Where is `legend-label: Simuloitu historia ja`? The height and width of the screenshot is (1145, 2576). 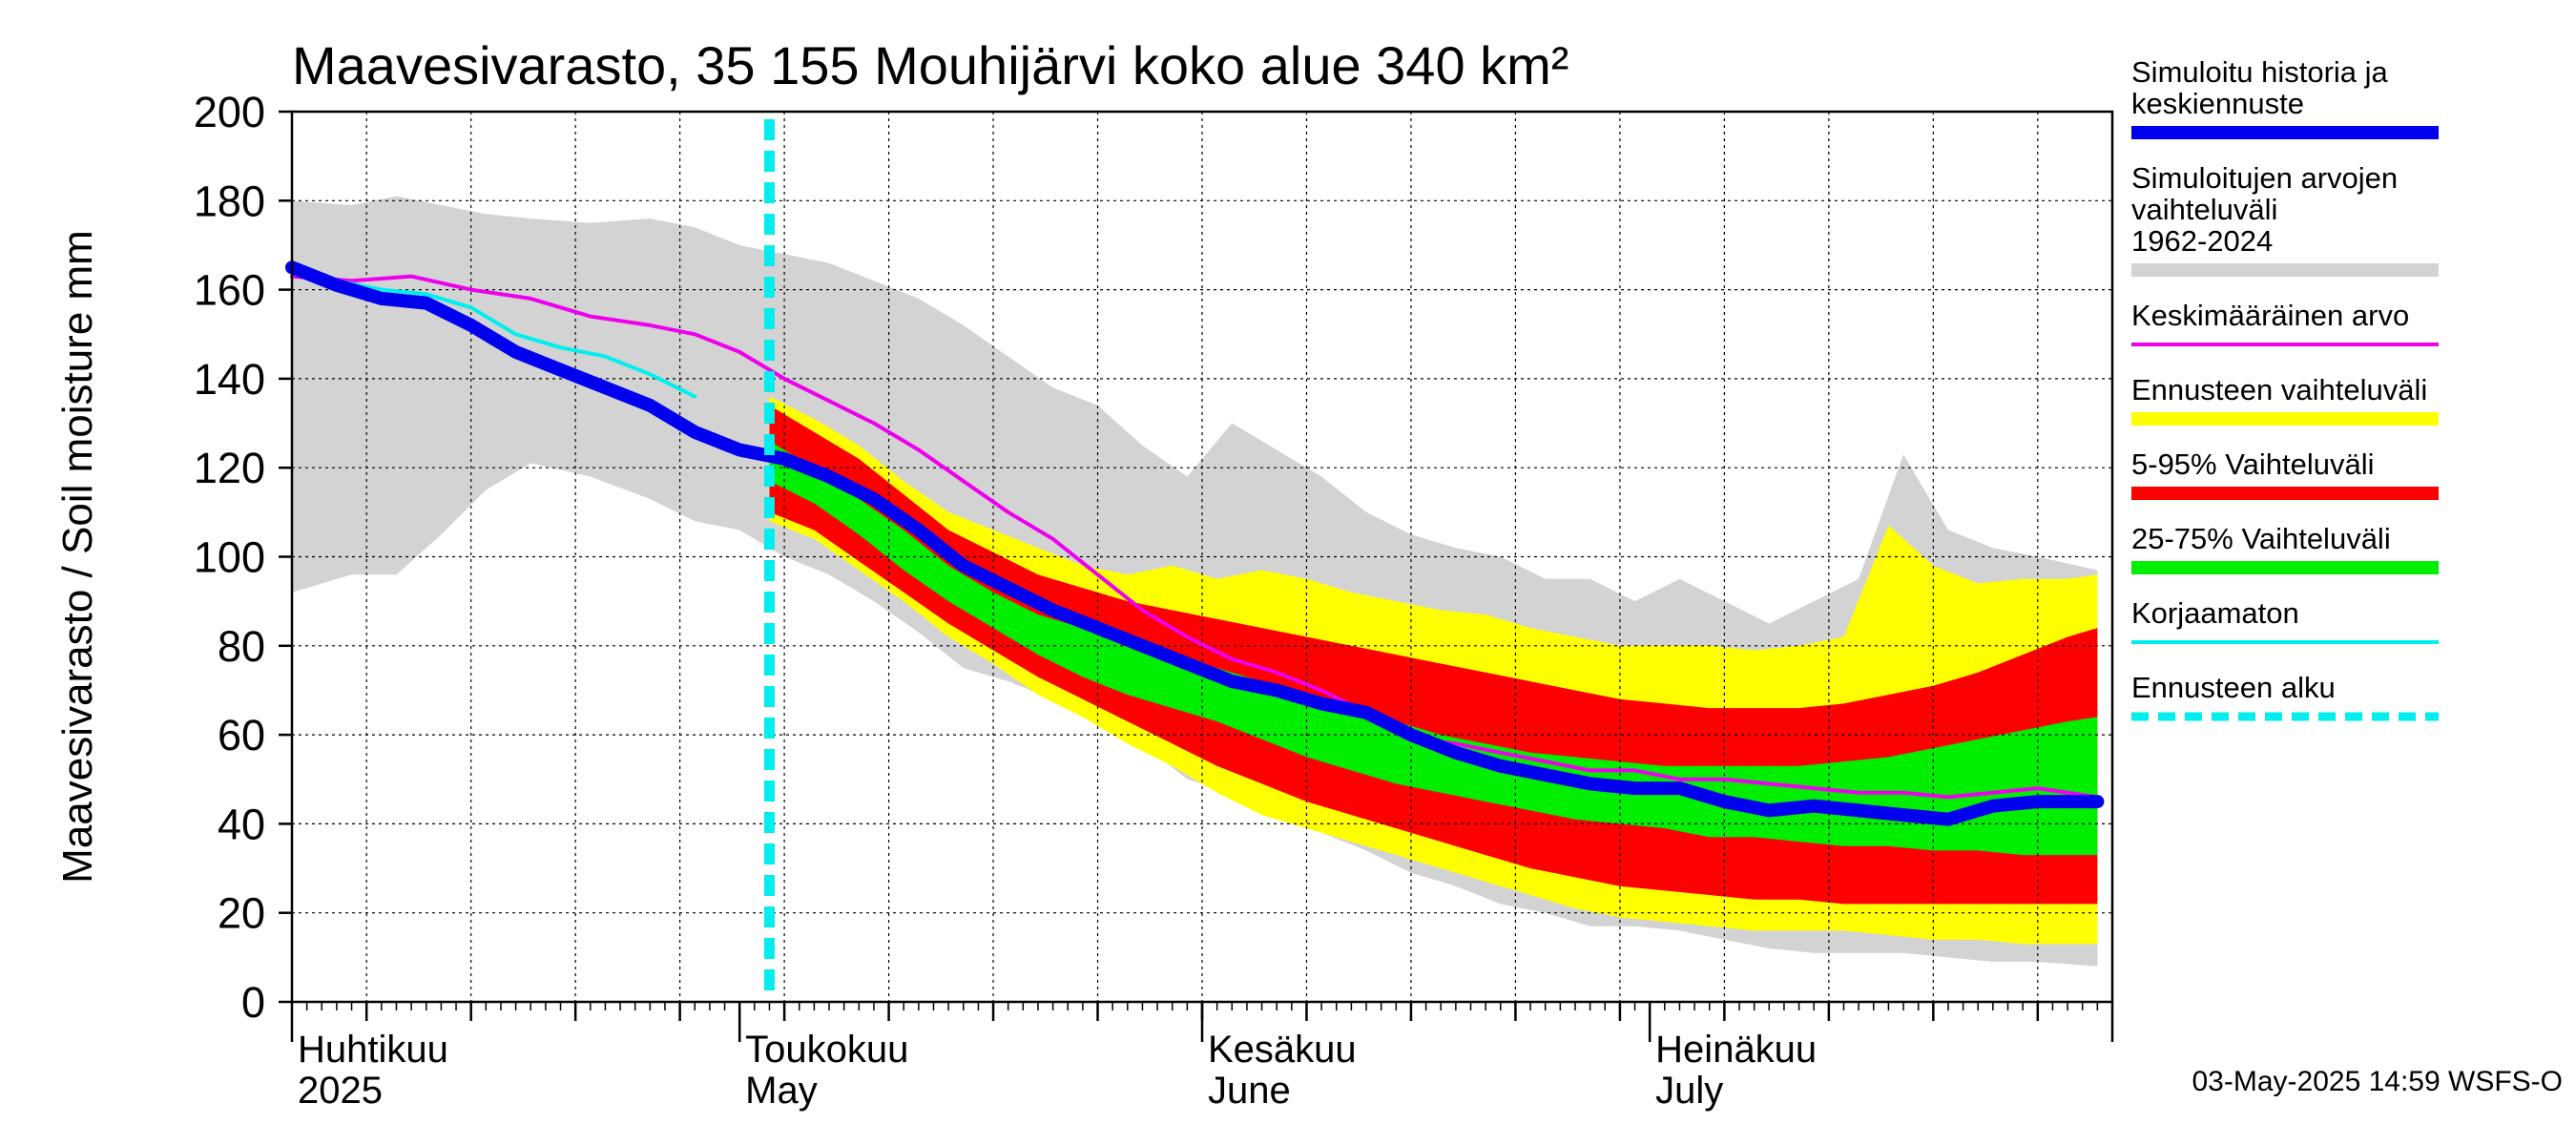
legend-label: Simuloitu historia ja is located at coordinates (2260, 72).